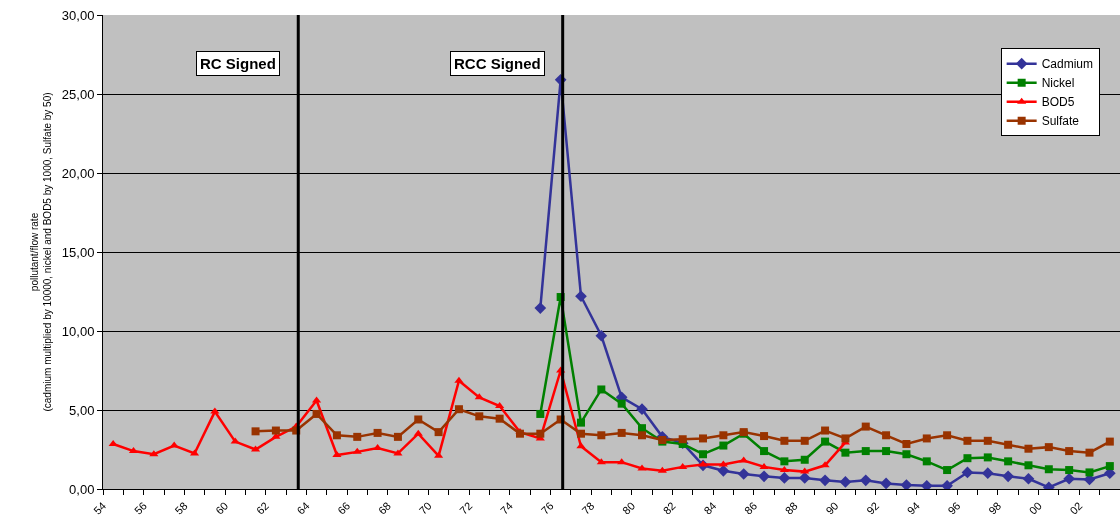 This screenshot has height=520, width=1120. I want to click on x-tick-label: 78, so click(588, 508).